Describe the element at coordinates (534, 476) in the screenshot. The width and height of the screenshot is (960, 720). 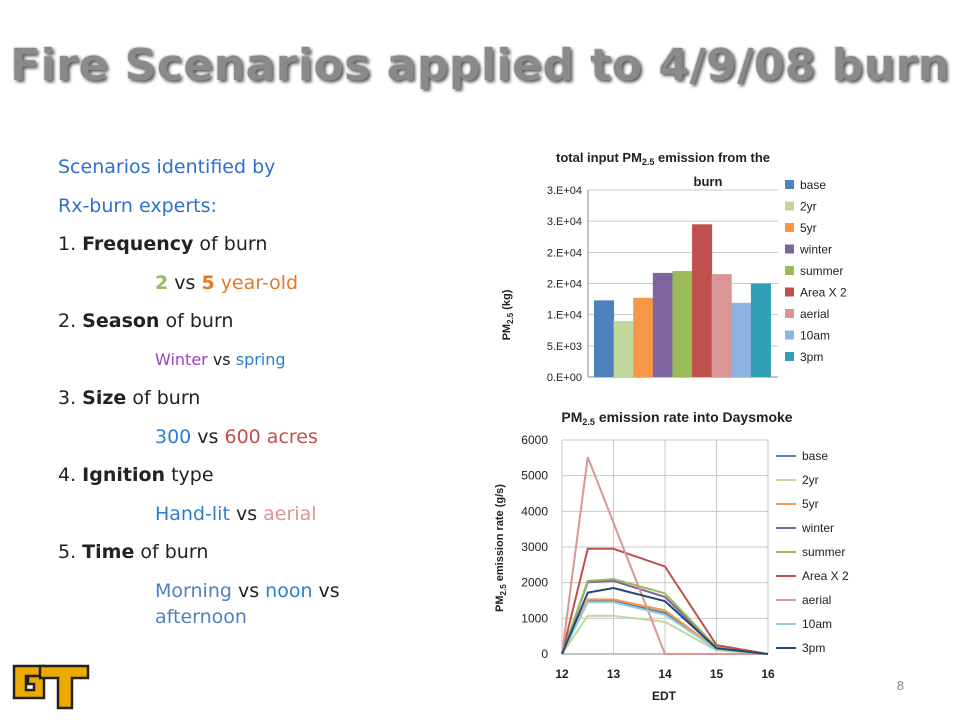
I see `line-ytick-label: 5000` at that location.